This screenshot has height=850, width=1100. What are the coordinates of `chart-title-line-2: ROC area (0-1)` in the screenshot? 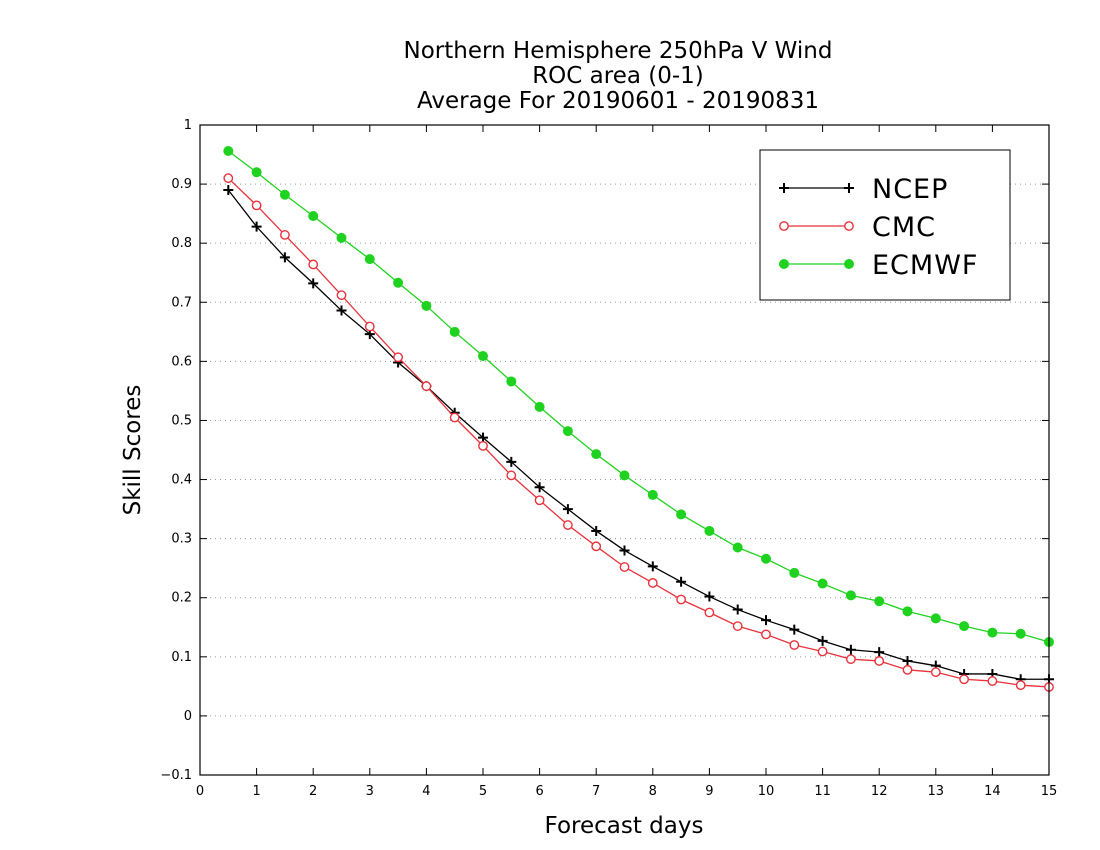 It's located at (618, 76).